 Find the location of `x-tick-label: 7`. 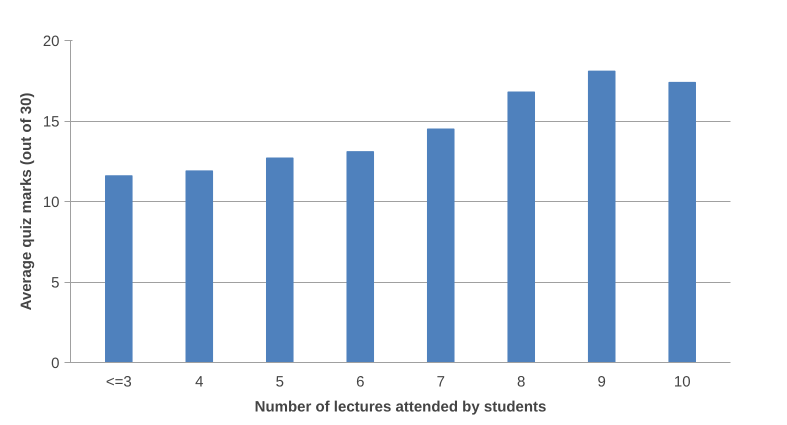

x-tick-label: 7 is located at coordinates (440, 382).